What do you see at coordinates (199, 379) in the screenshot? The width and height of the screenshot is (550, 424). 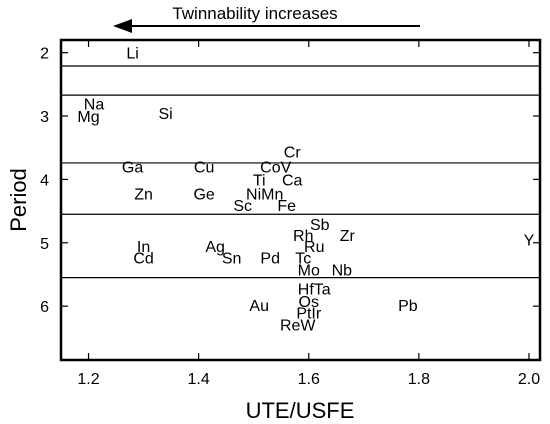 I see `x-tick-label: 1.4` at bounding box center [199, 379].